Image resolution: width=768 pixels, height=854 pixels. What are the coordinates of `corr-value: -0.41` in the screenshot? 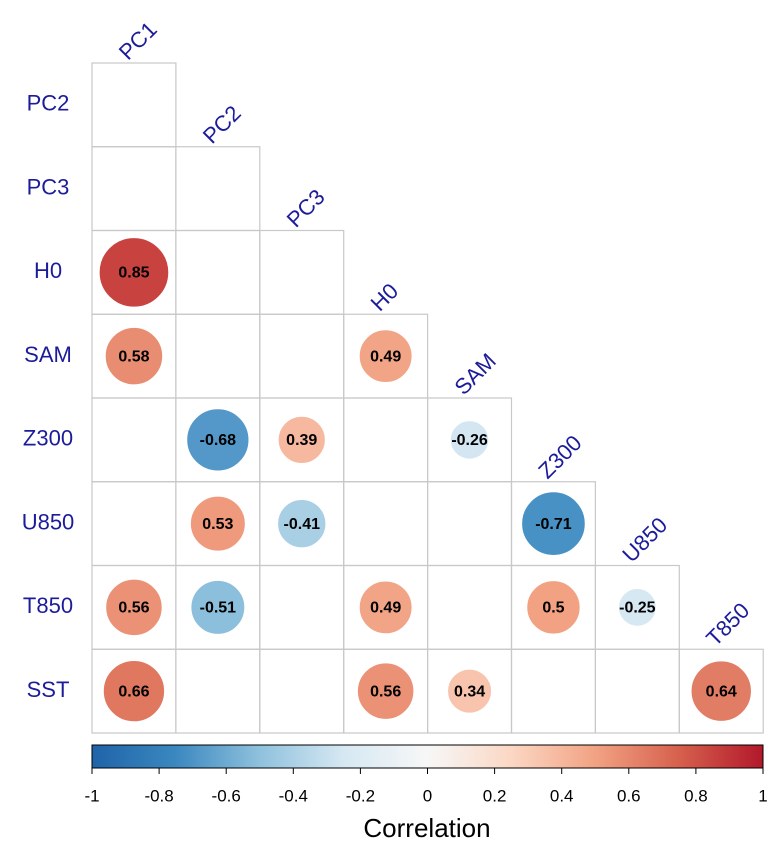 It's located at (302, 524).